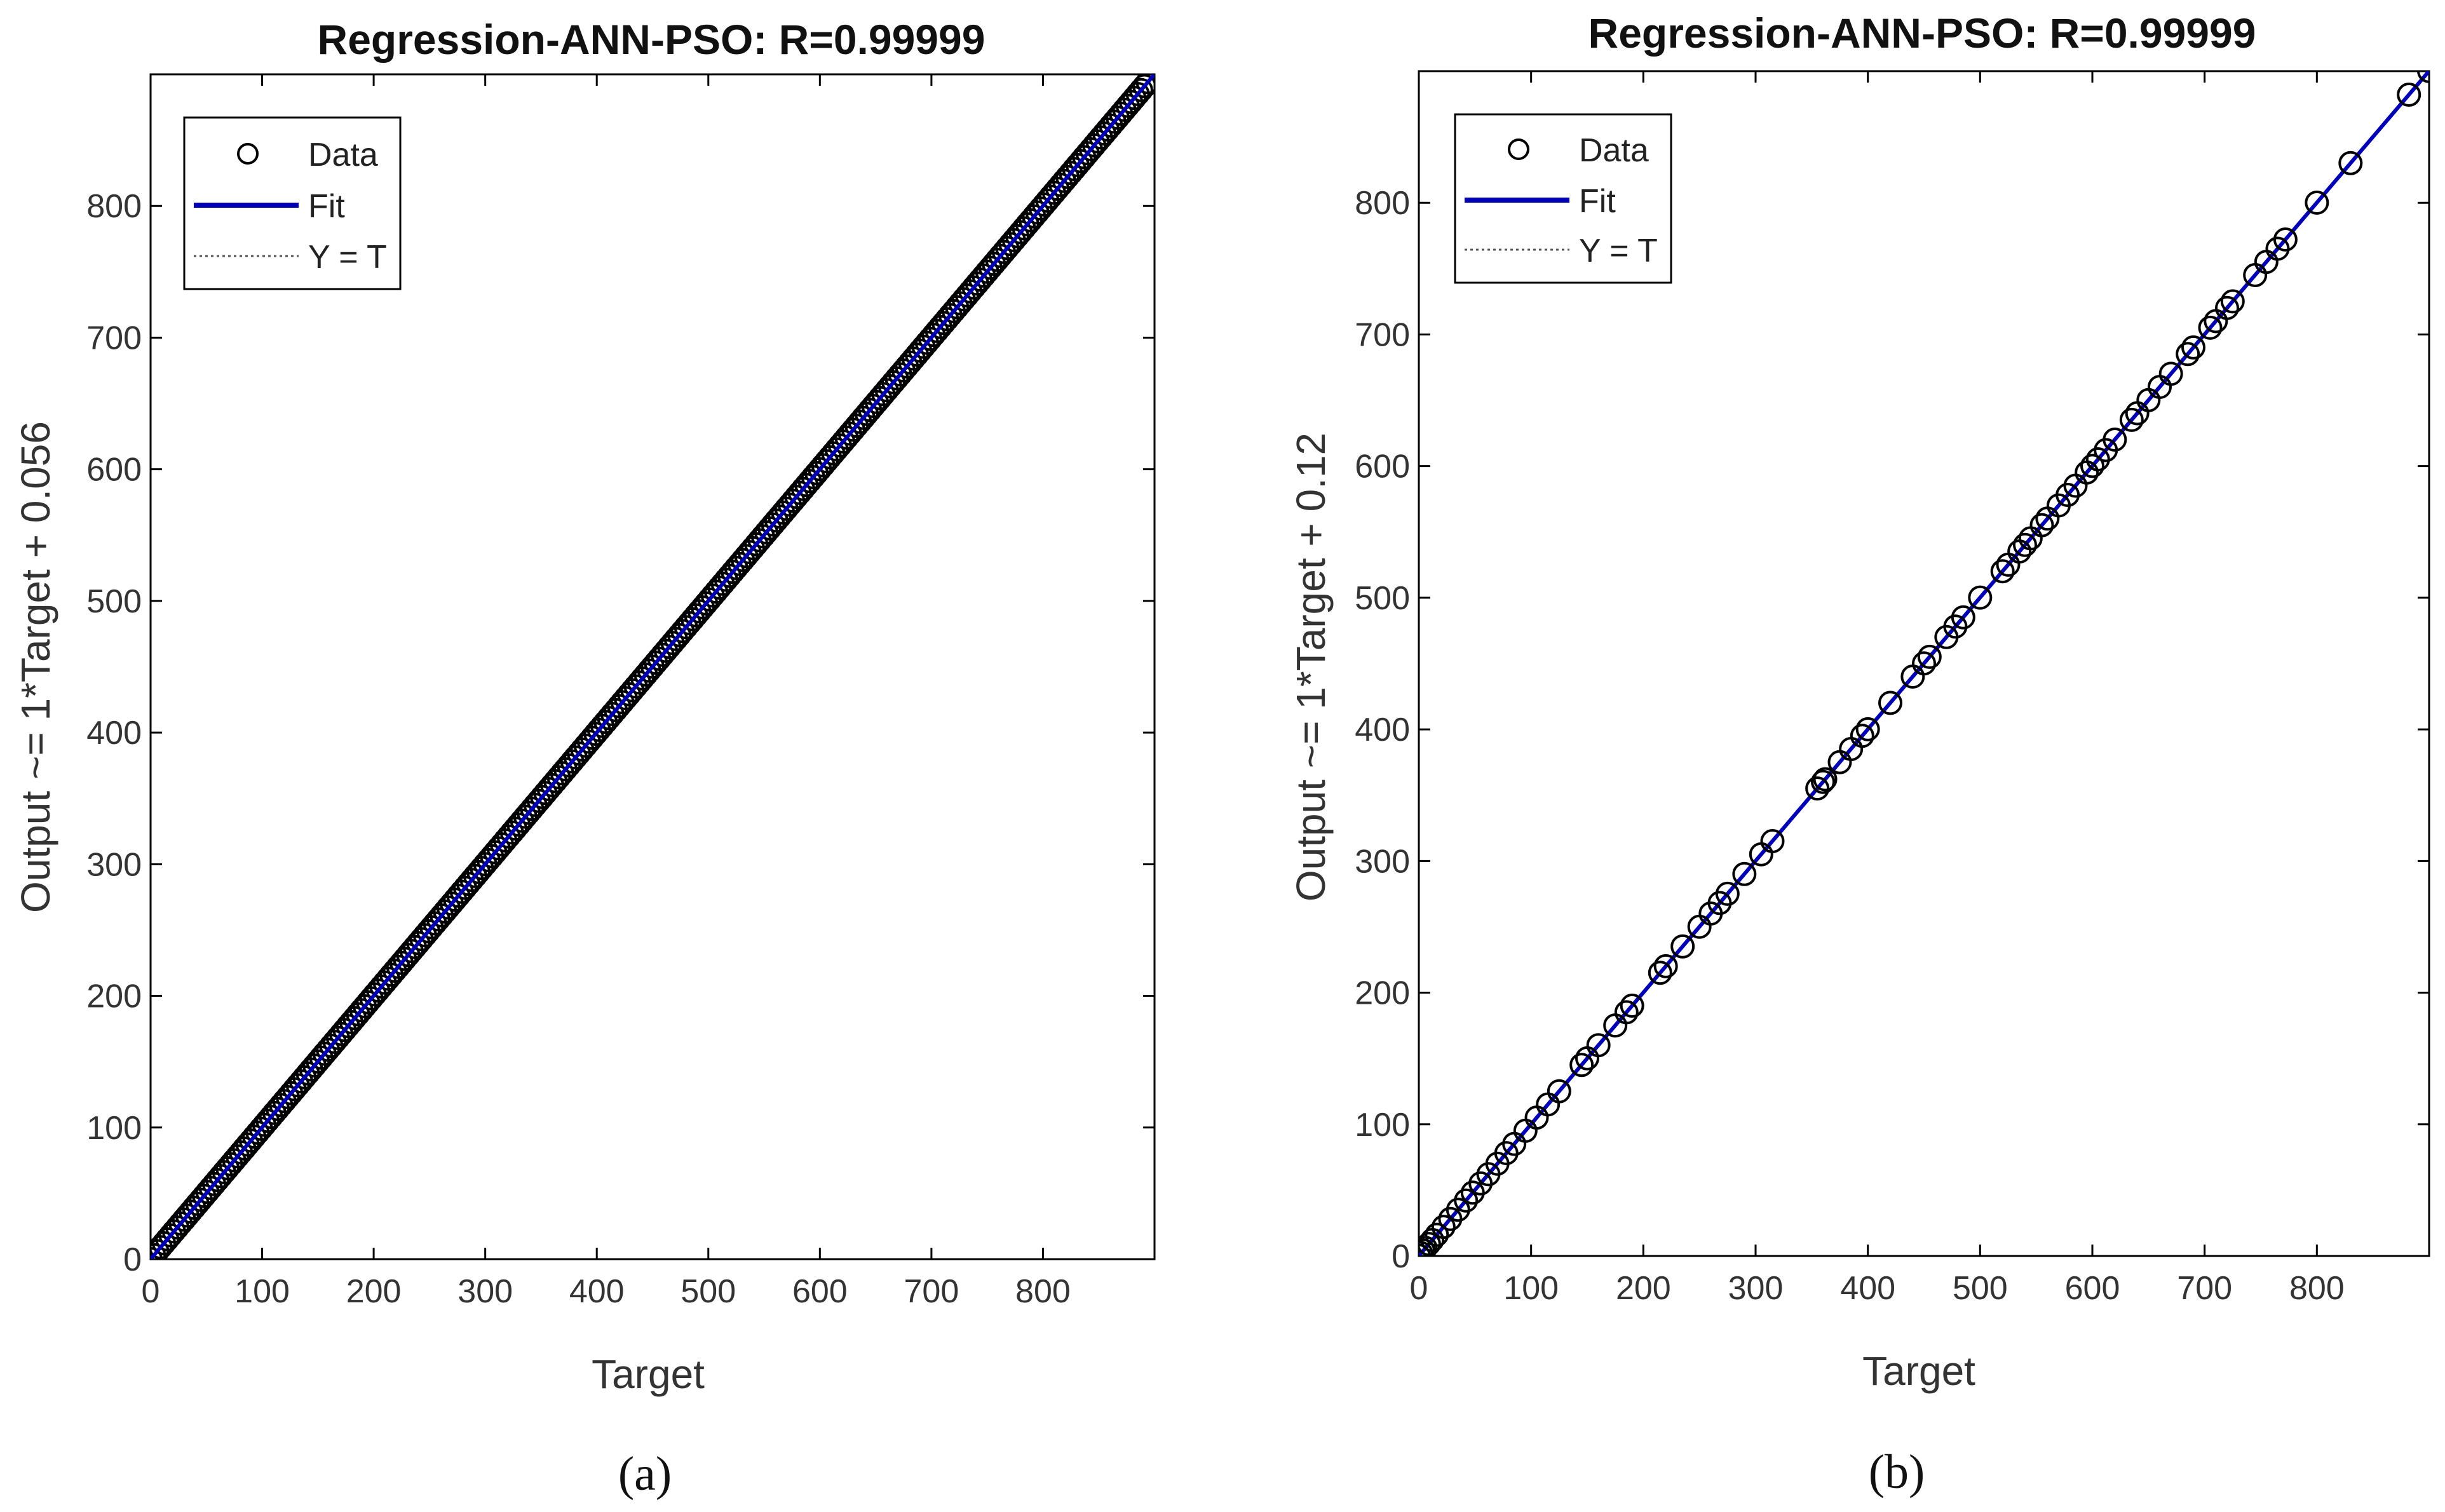 This screenshot has height=1512, width=2445. Describe the element at coordinates (1918, 1371) in the screenshot. I see `panel-b-x-label: Target` at that location.